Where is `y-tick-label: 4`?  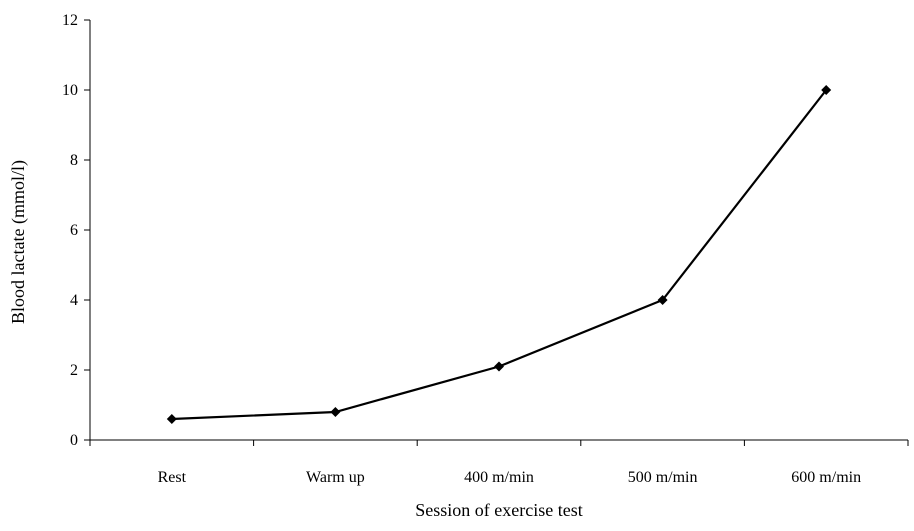
y-tick-label: 4 is located at coordinates (74, 300).